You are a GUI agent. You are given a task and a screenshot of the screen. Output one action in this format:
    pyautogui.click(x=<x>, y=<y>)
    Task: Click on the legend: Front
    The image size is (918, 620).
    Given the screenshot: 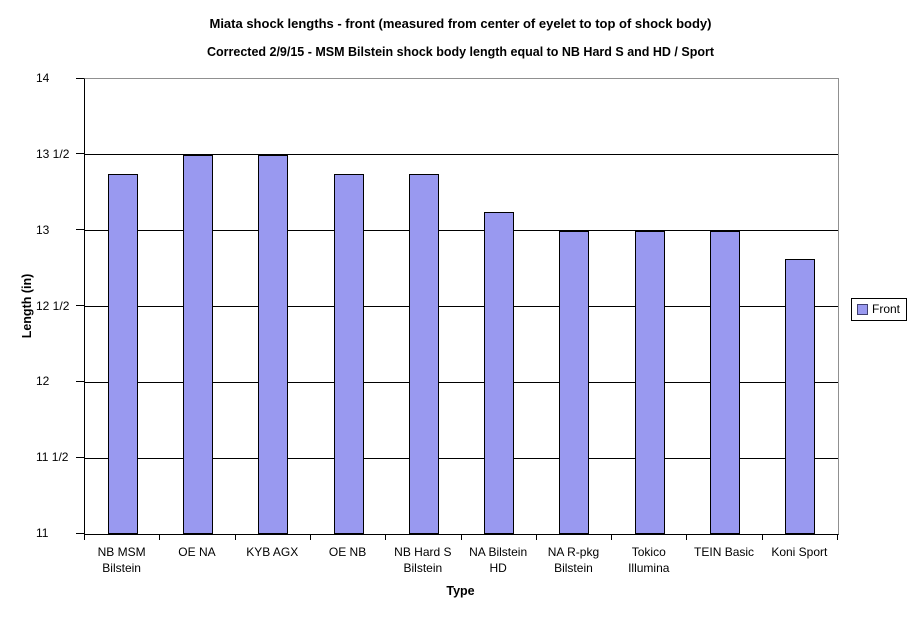 What is the action you would take?
    pyautogui.click(x=879, y=309)
    